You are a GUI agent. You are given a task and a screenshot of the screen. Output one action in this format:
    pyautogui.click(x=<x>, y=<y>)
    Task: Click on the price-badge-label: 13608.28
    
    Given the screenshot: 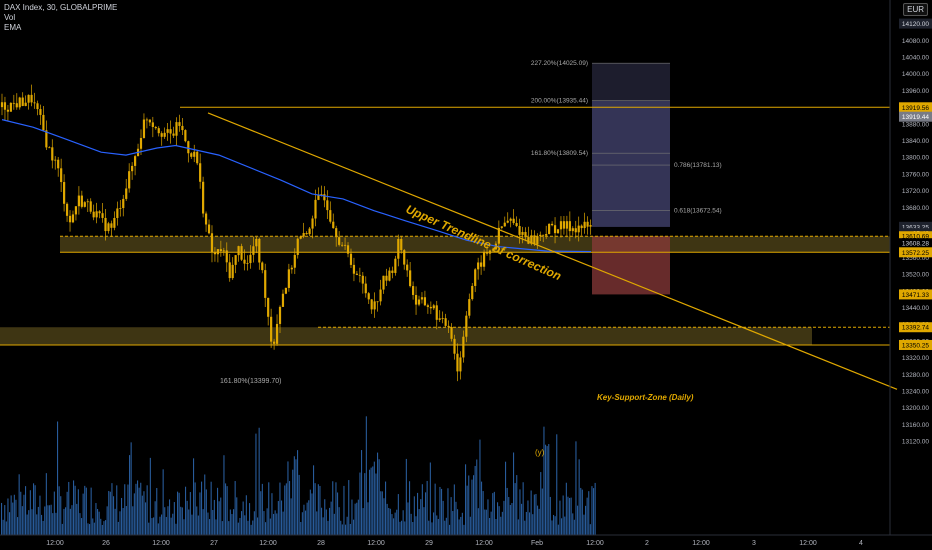 What is the action you would take?
    pyautogui.click(x=915, y=244)
    